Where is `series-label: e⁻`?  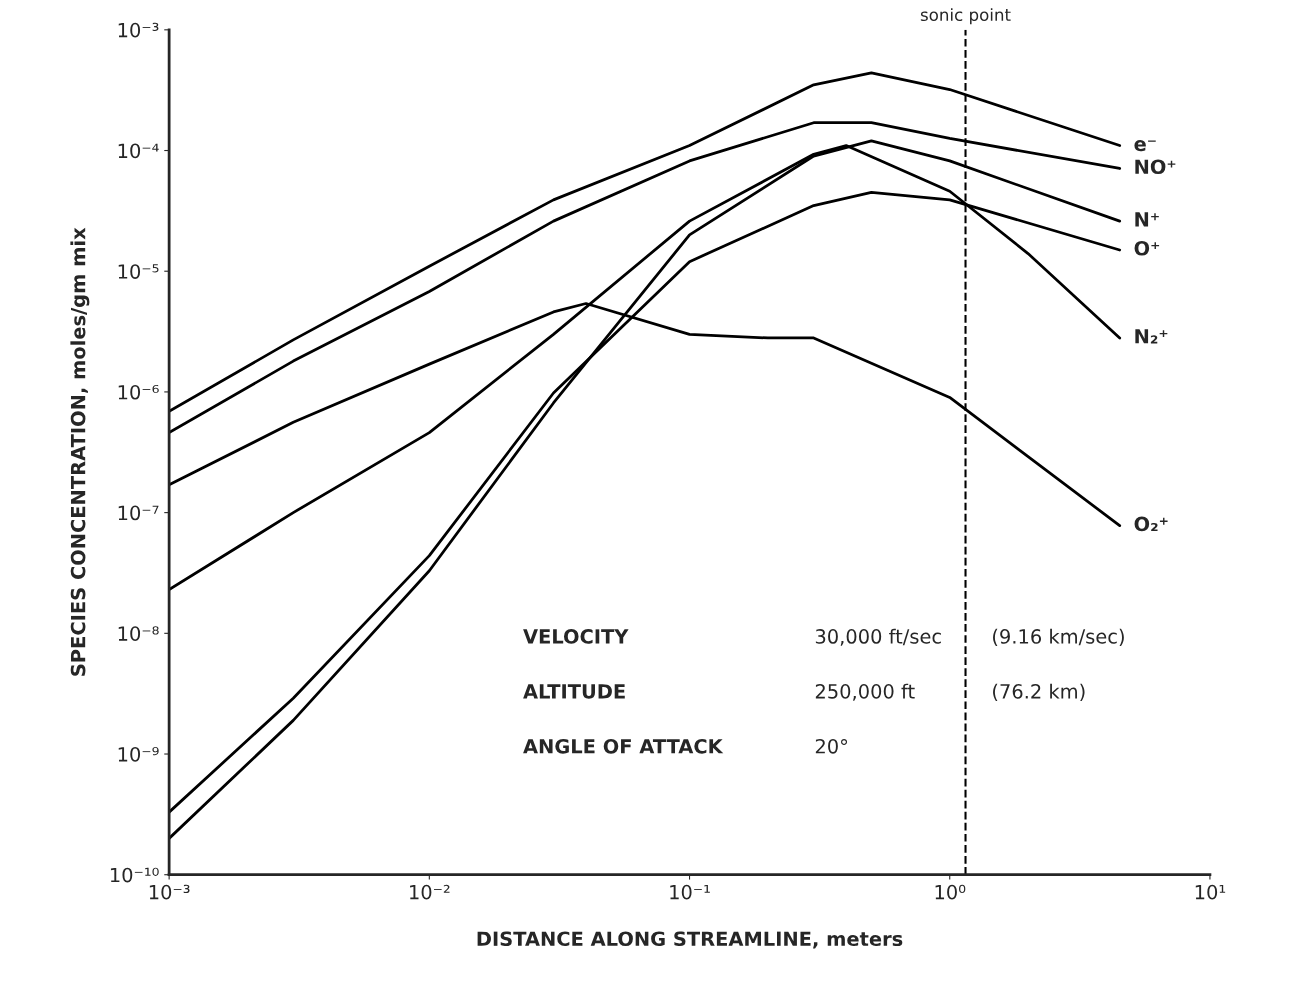
series-label: e⁻ is located at coordinates (1145, 146).